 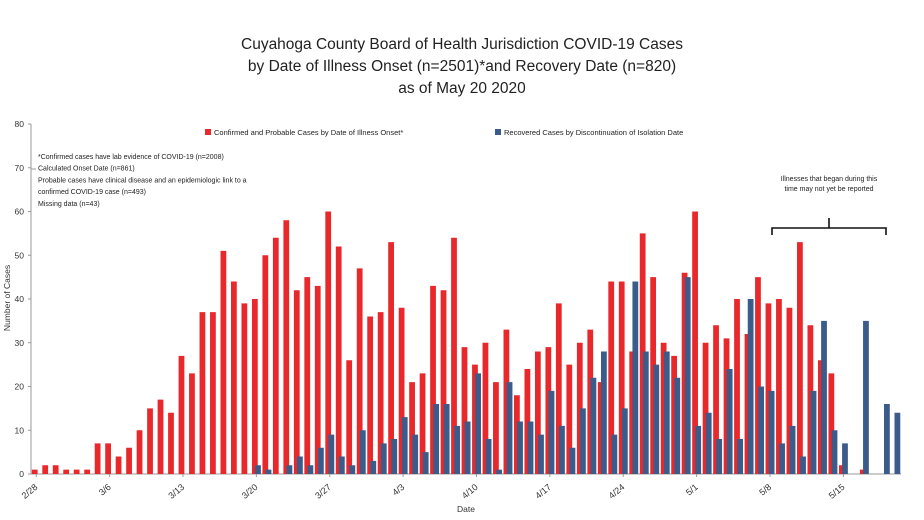 I want to click on footnote-line: Calculated Onset Date (n=861), so click(x=86, y=169).